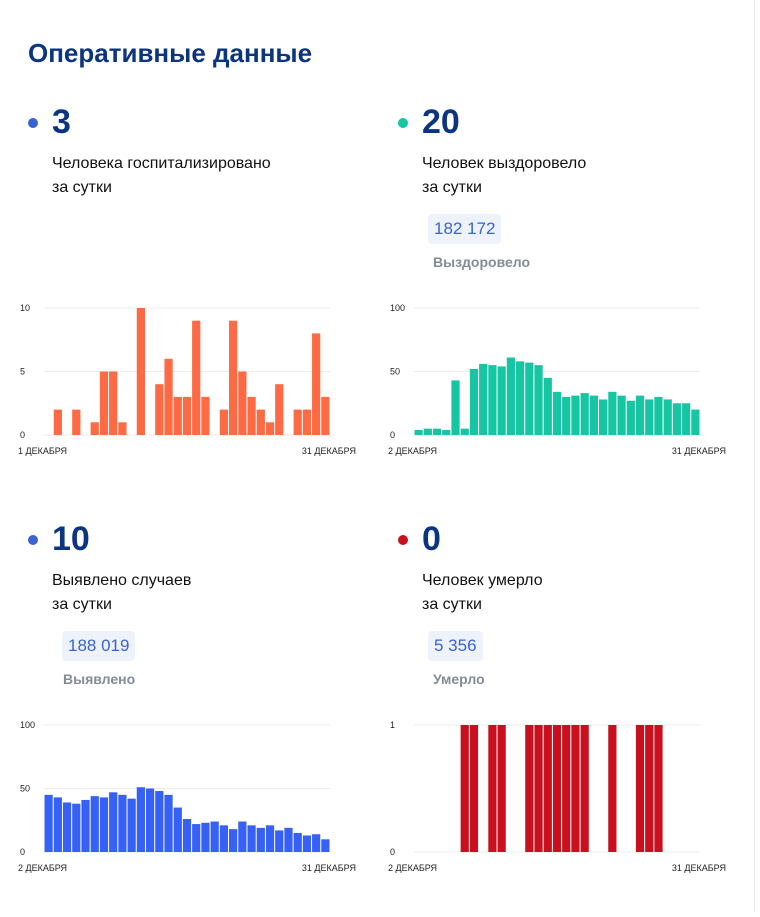 The height and width of the screenshot is (917, 760). I want to click on deaths-count: 0, so click(431, 539).